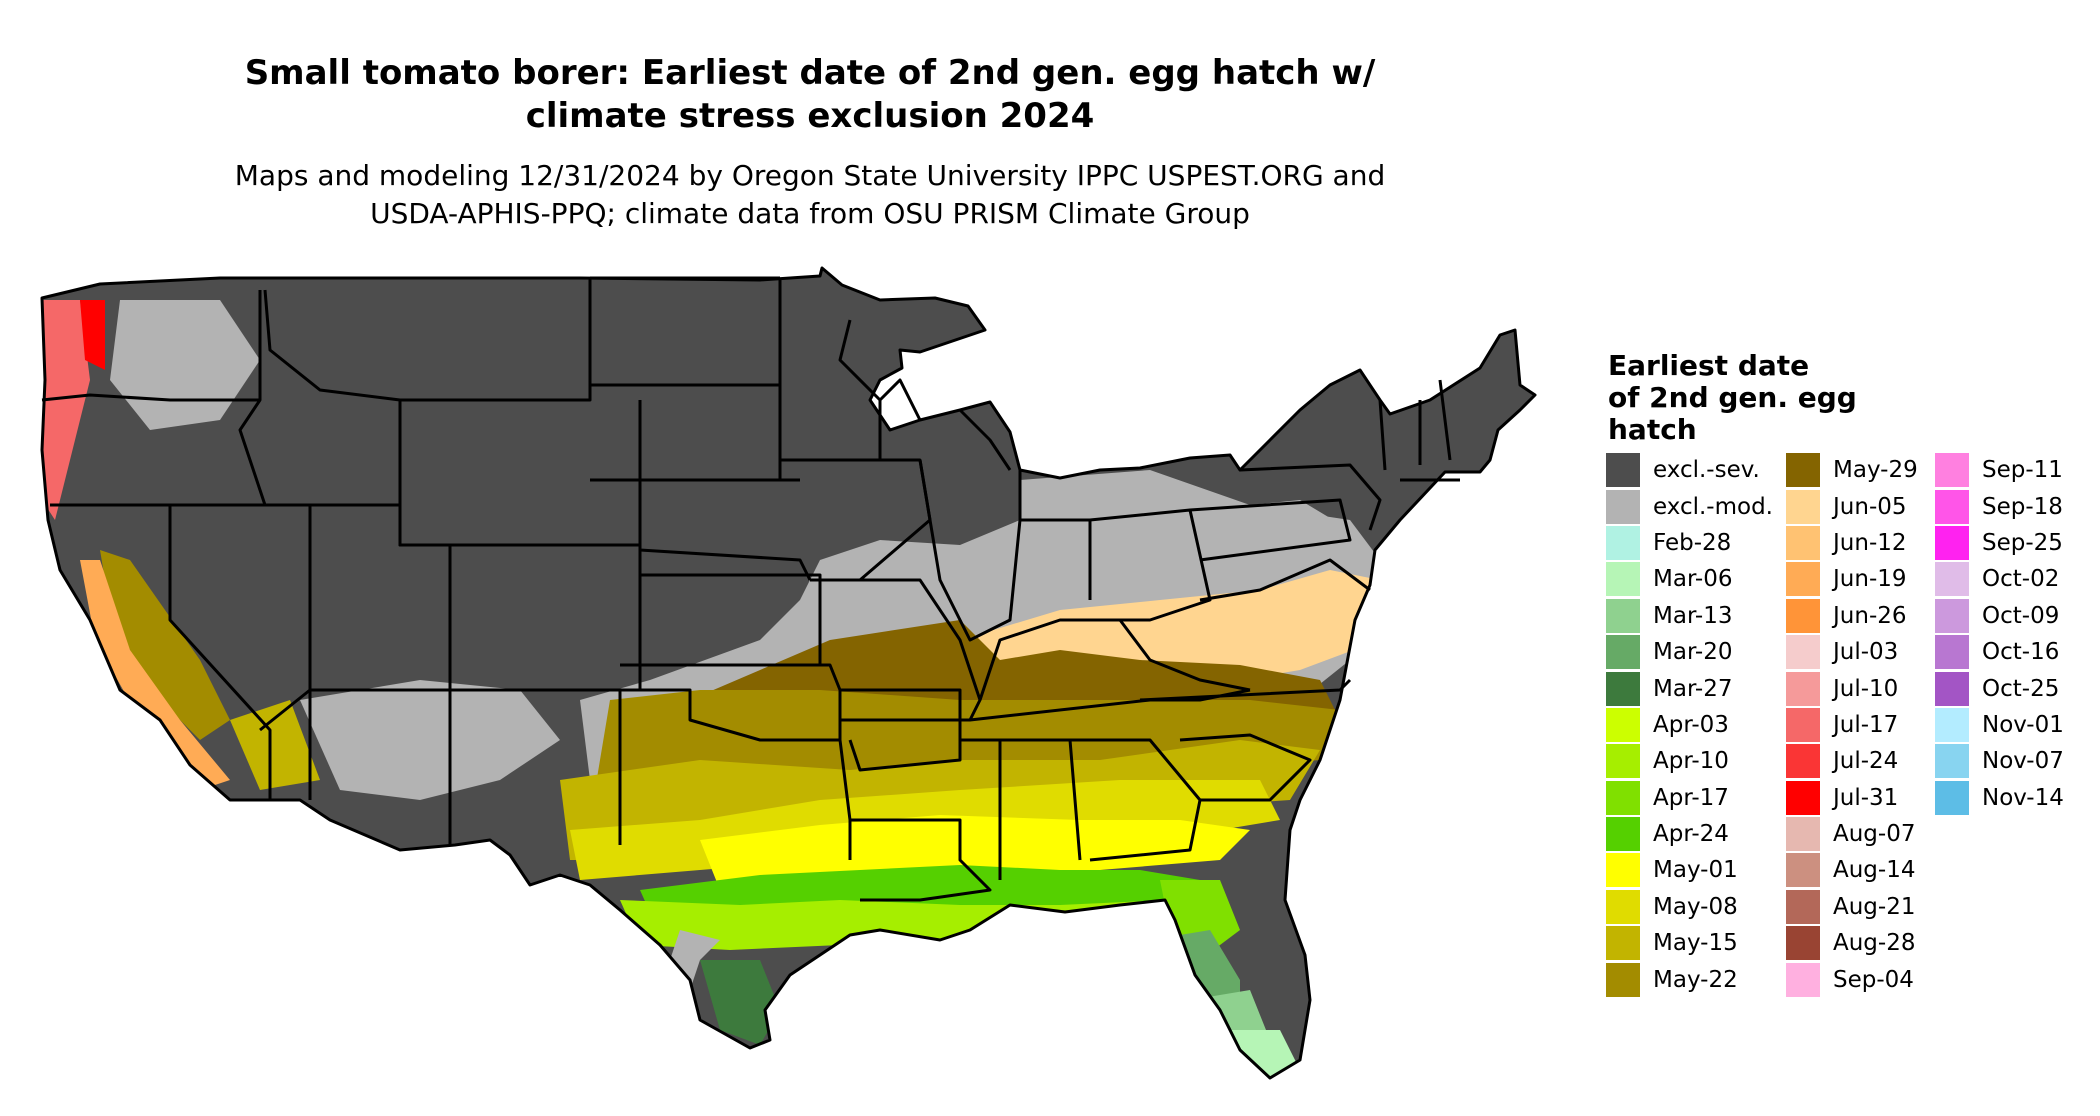 The height and width of the screenshot is (1116, 2100). What do you see at coordinates (1270, 530) in the screenshot?
I see `border-pennsylvania` at bounding box center [1270, 530].